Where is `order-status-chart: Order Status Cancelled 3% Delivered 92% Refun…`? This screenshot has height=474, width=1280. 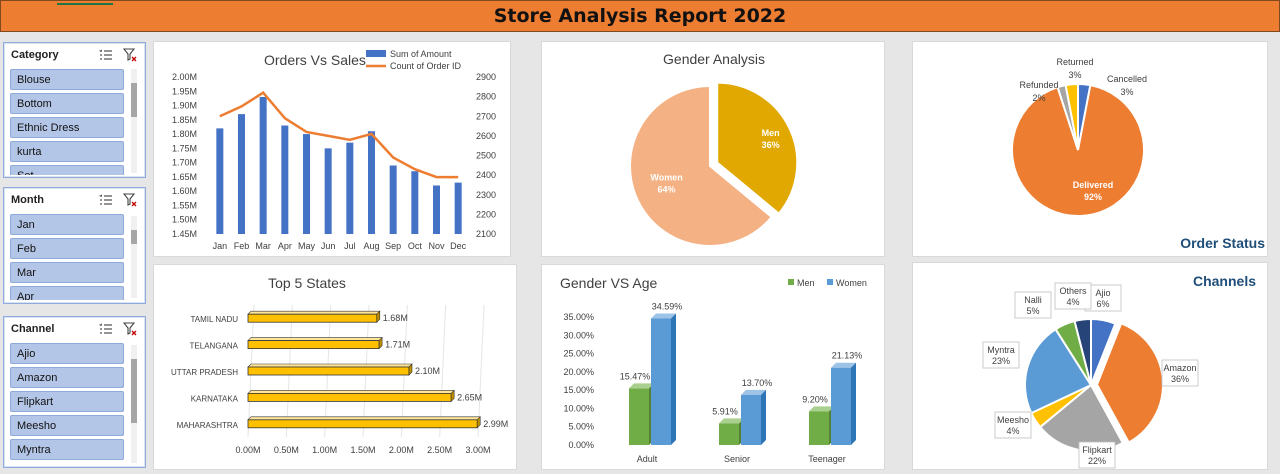
order-status-chart: Order Status Cancelled 3% Delivered 92% Refun… is located at coordinates (1138, 154).